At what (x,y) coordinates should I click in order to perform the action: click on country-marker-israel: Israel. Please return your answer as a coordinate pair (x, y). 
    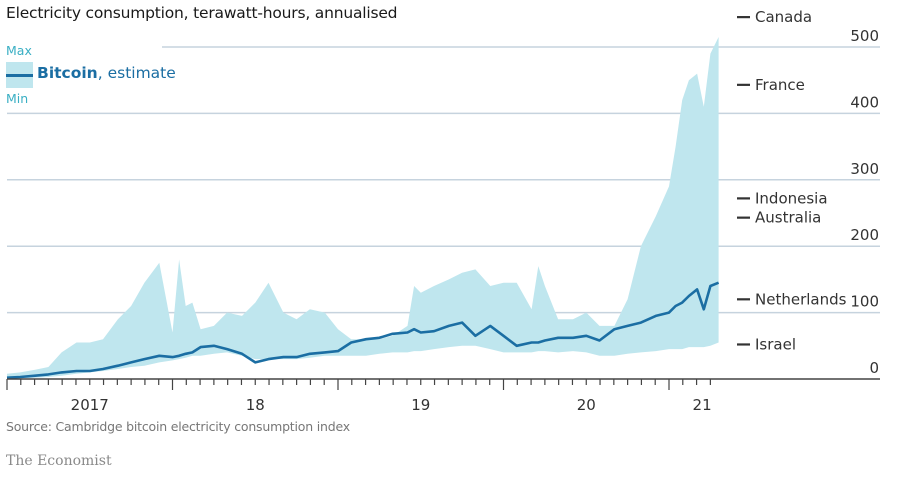
    Looking at the image, I should click on (766, 344).